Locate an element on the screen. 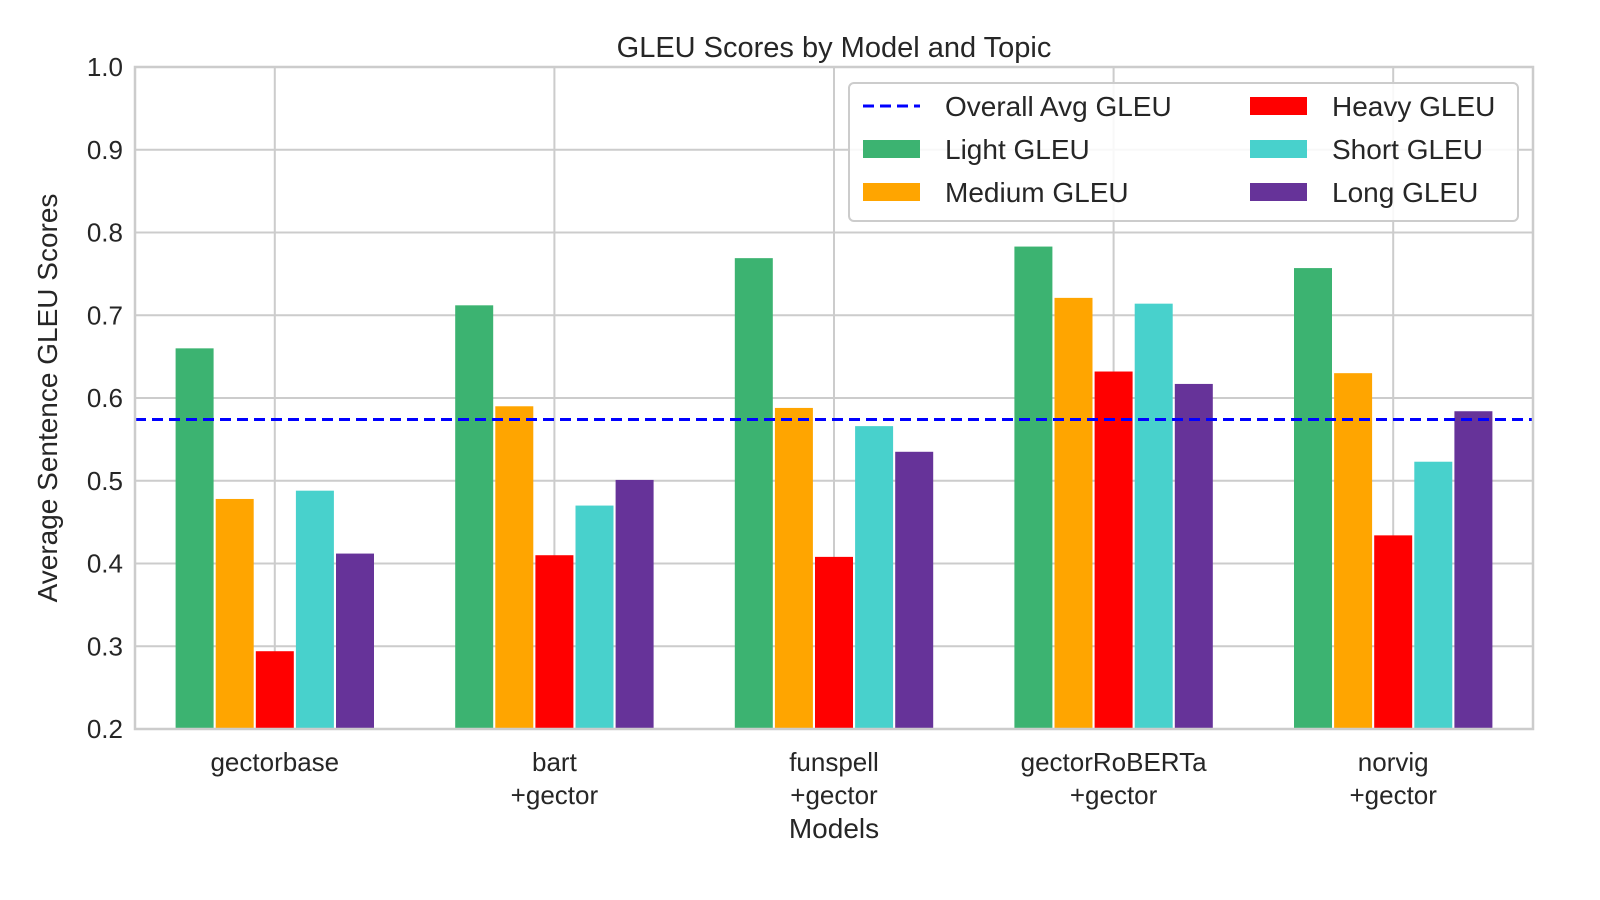  y-tick-label: 0.2 is located at coordinates (105, 729).